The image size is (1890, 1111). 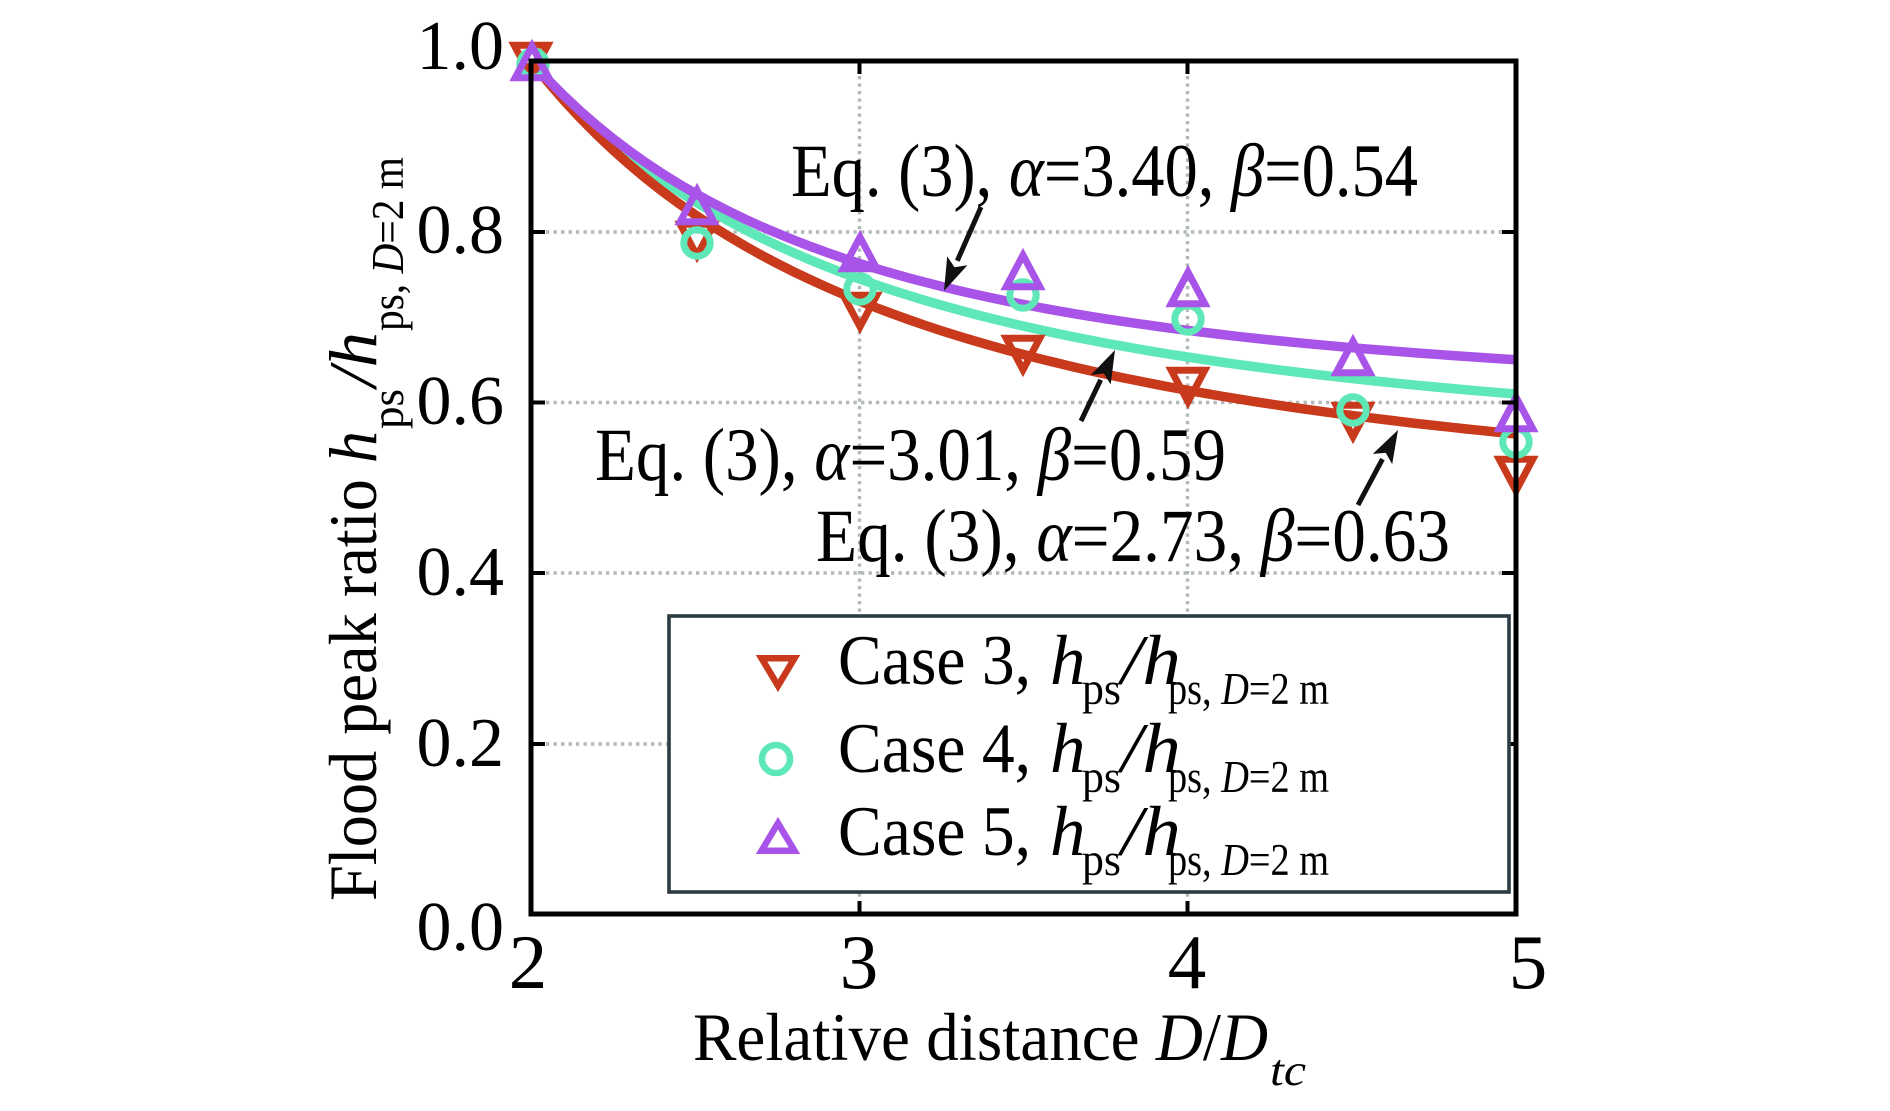 What do you see at coordinates (461, 743) in the screenshot?
I see `svg-text: 0.2` at bounding box center [461, 743].